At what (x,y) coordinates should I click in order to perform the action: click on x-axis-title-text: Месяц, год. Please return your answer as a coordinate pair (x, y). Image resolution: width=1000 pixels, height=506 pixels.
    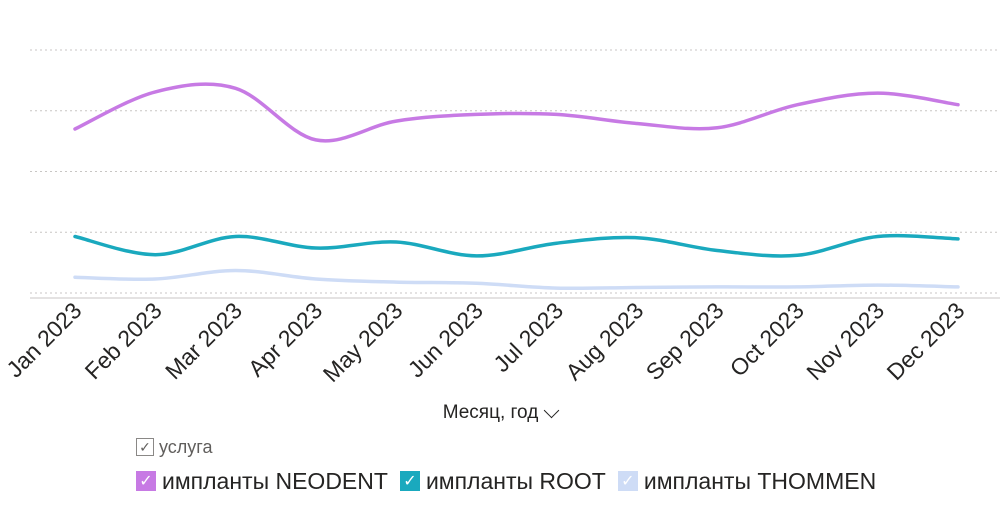
    Looking at the image, I should click on (490, 412).